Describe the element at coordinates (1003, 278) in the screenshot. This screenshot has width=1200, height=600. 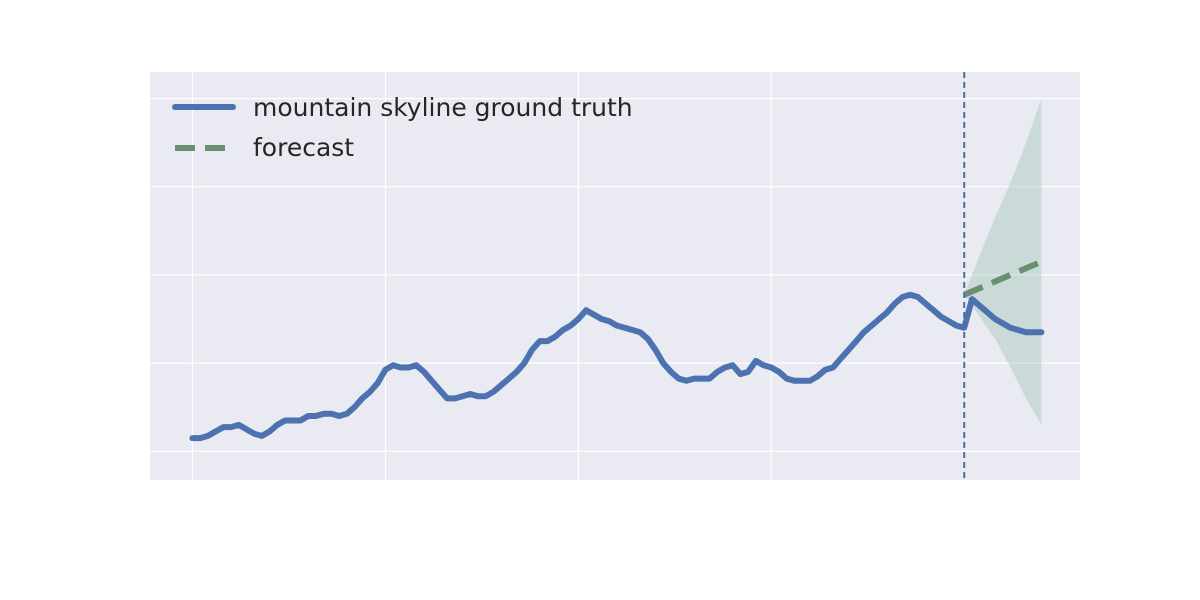
I see `series-line-forecast` at that location.